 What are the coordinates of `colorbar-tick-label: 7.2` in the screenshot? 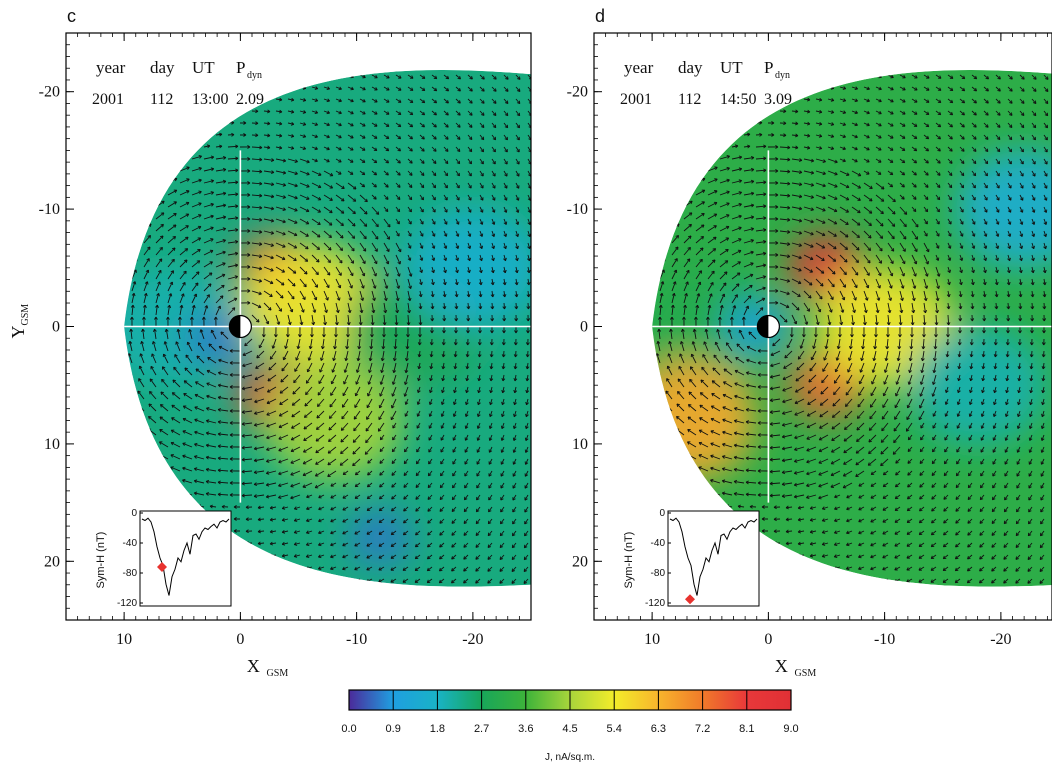 It's located at (702, 729).